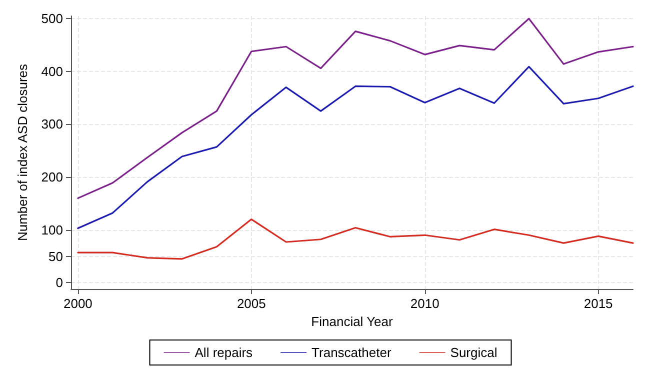 Image resolution: width=661 pixels, height=381 pixels. I want to click on x-tick-label: 2005, so click(251, 303).